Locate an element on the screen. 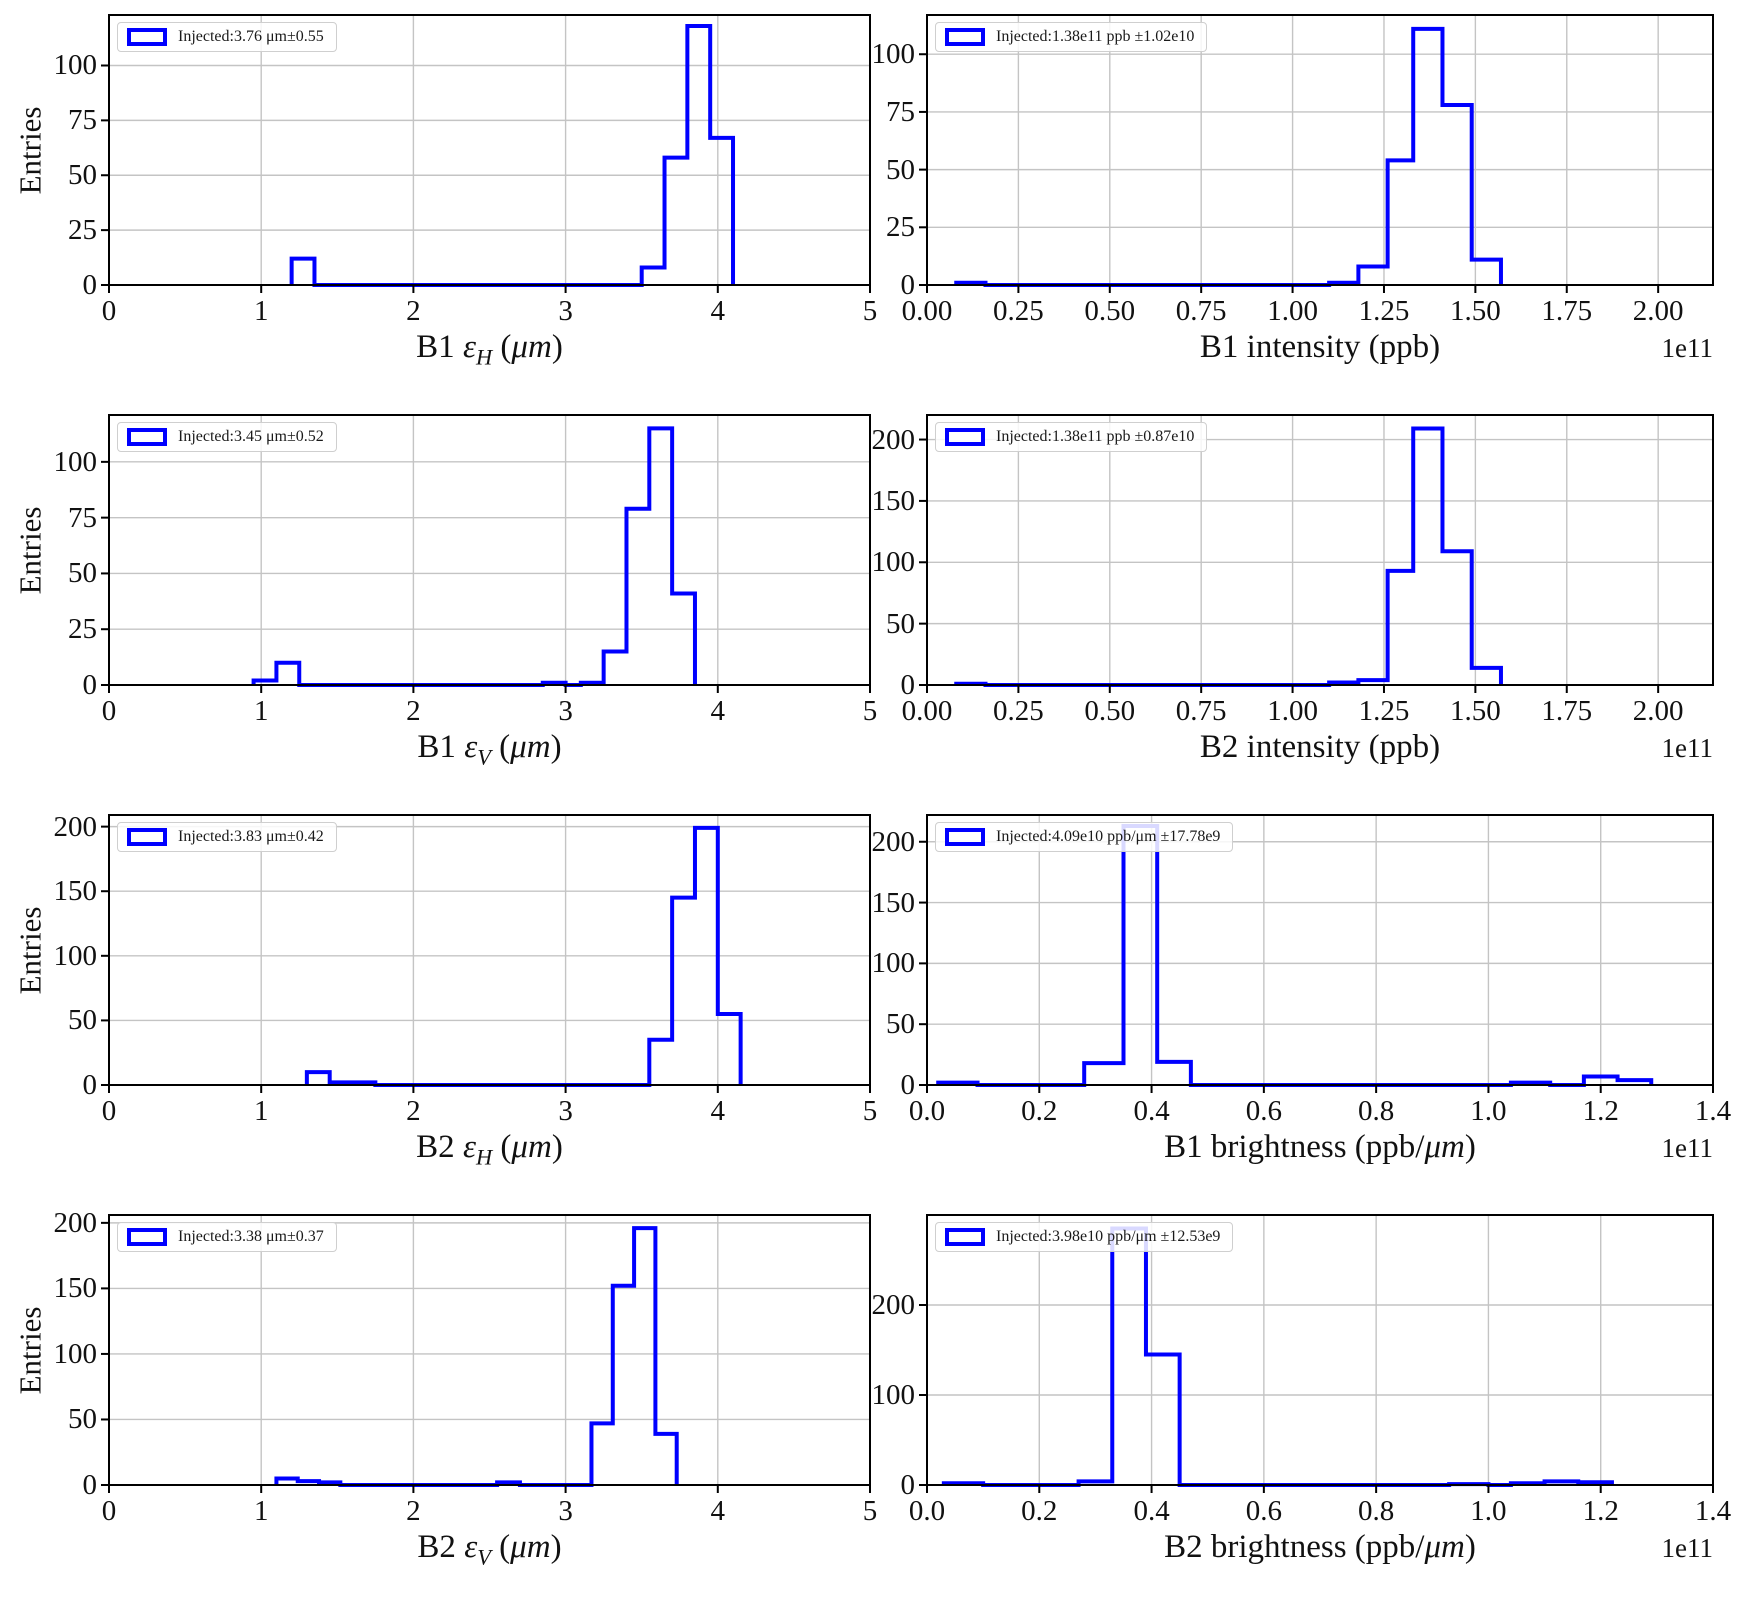  x-axis-label: B2 εH (μm) is located at coordinates (490, 1152).